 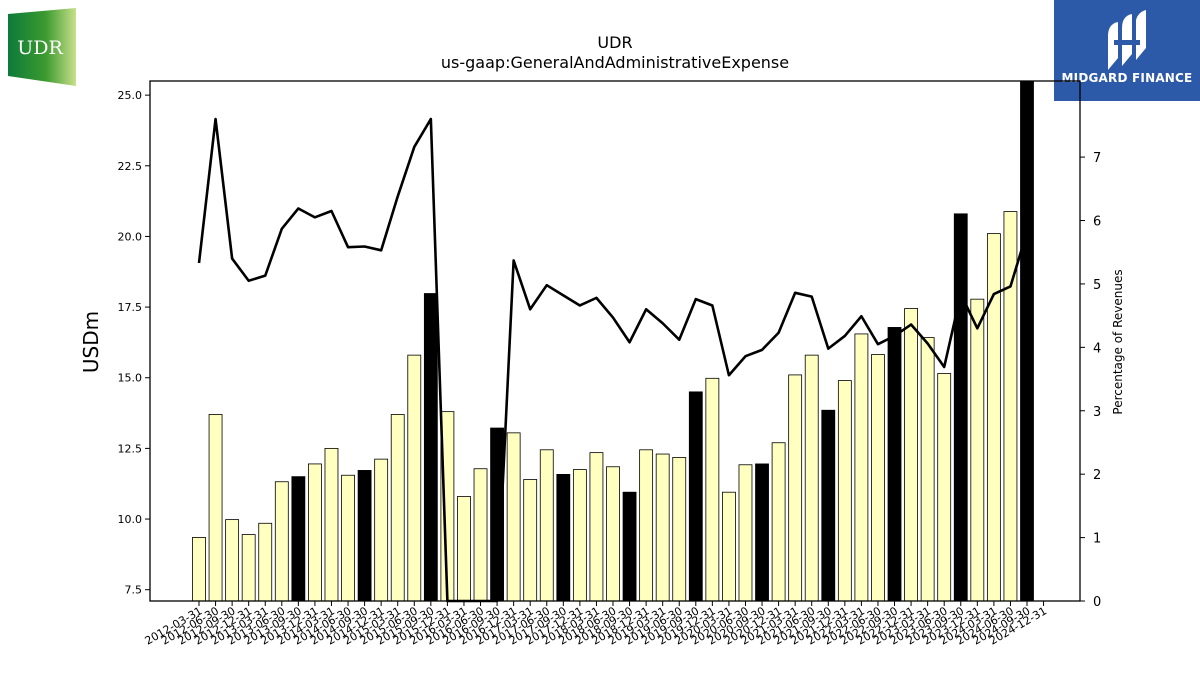 I want to click on udr-logo: UDR, so click(x=43, y=49).